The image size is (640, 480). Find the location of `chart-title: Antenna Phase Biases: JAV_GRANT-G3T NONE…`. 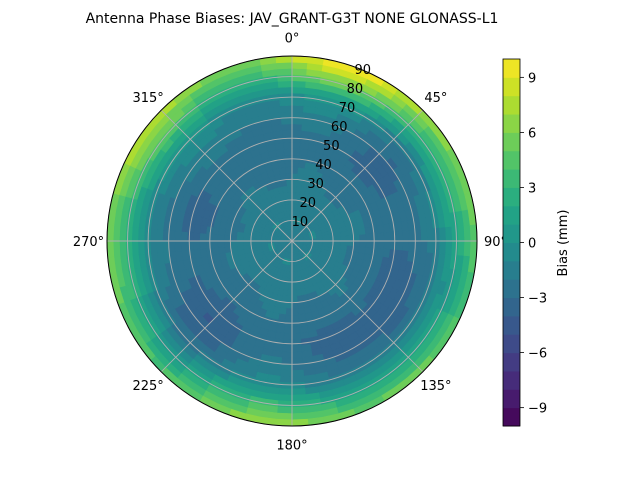

chart-title: Antenna Phase Biases: JAV_GRANT-G3T NONE… is located at coordinates (292, 19).